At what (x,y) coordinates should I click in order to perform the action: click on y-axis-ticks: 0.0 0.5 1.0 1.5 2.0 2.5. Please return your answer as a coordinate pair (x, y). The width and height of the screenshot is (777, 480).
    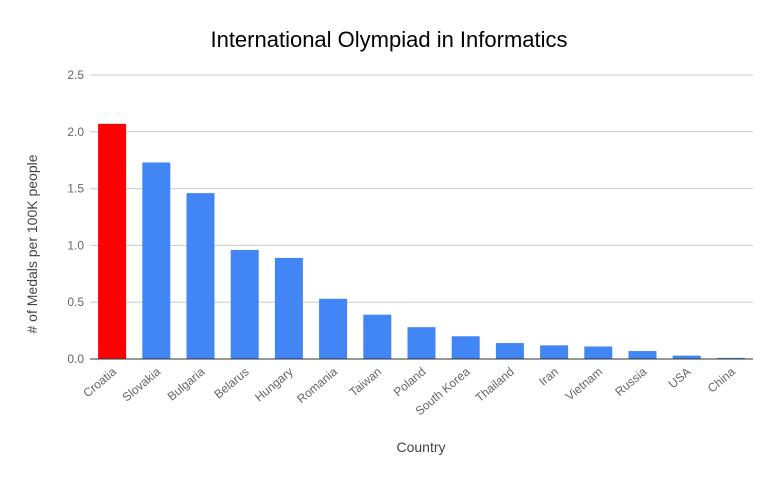
    Looking at the image, I should click on (75, 217).